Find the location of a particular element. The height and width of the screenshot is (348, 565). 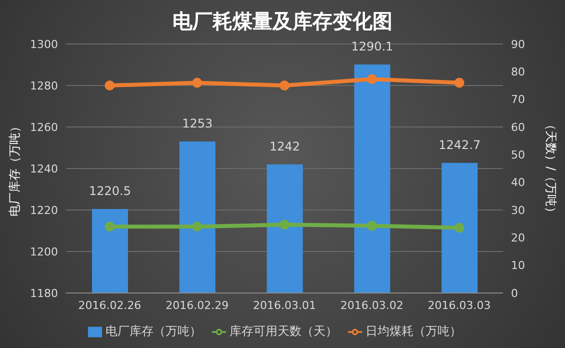

y2-tick-label: 90 is located at coordinates (518, 44).